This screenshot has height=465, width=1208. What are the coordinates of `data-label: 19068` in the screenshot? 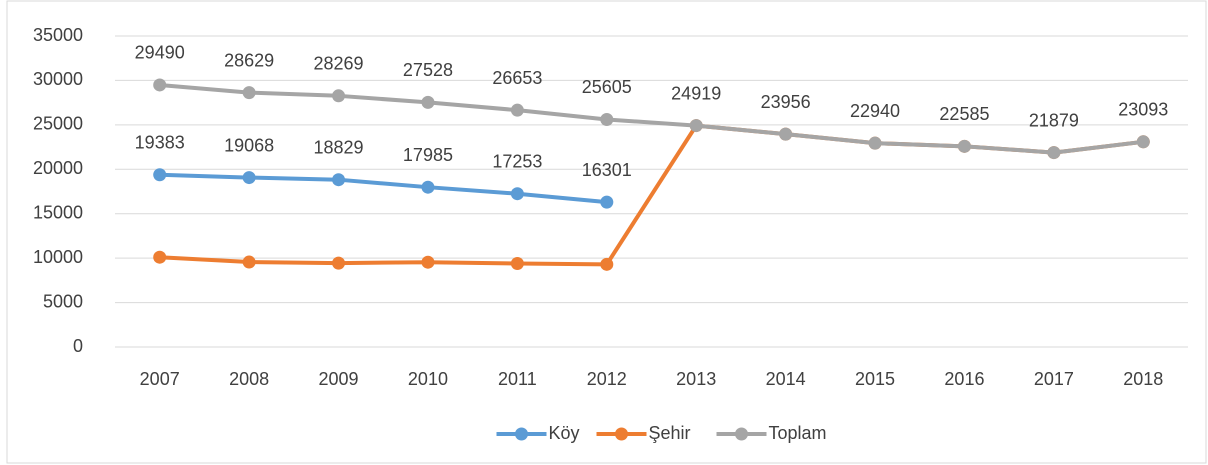 It's located at (249, 145).